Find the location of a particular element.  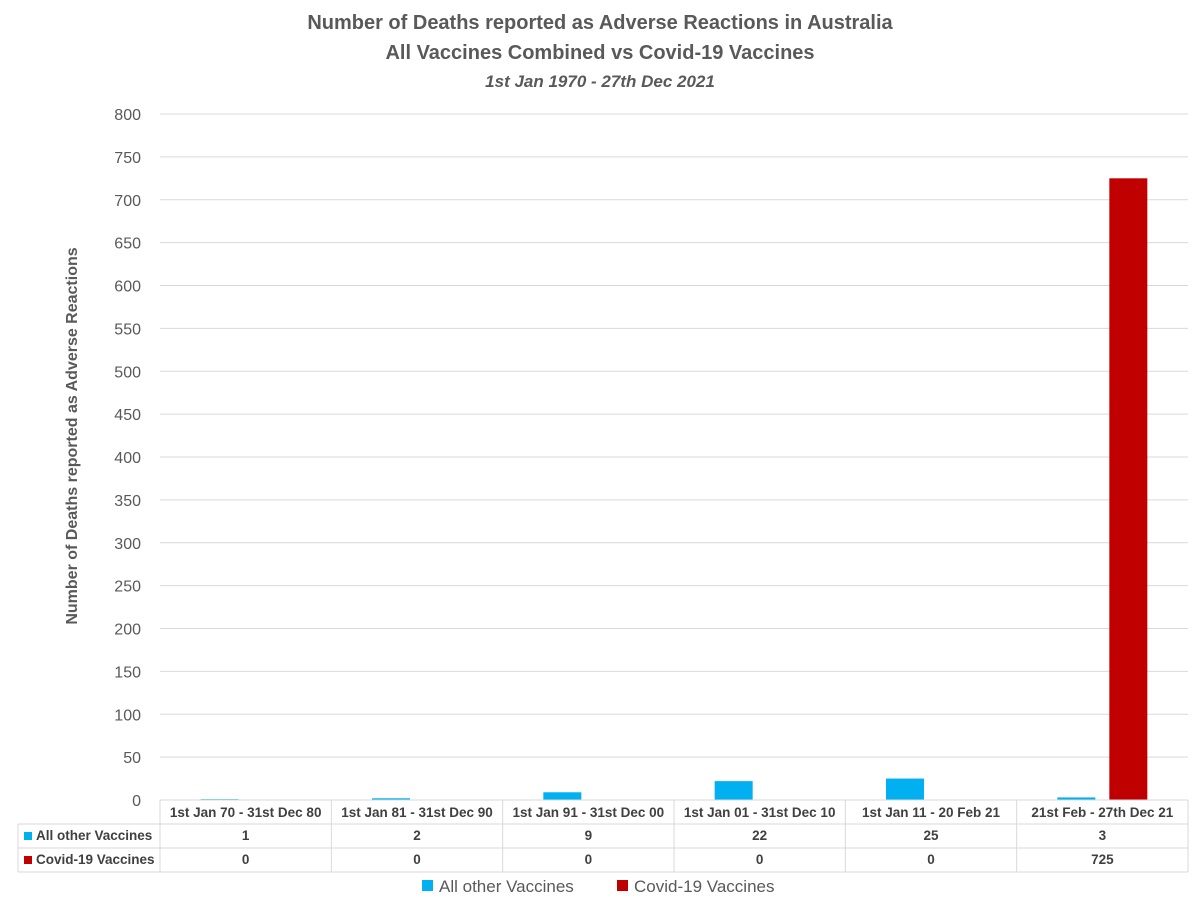

table-value: 1 is located at coordinates (246, 835).